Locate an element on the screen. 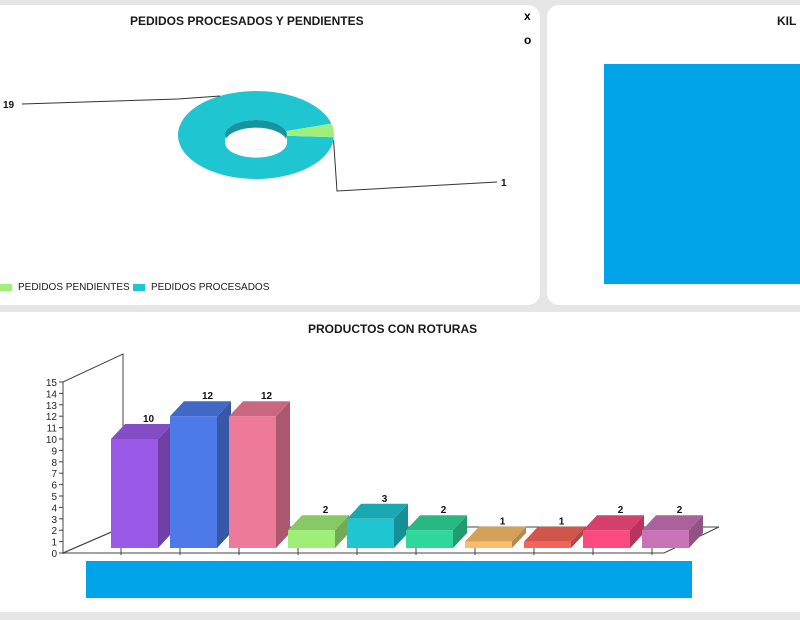 The height and width of the screenshot is (620, 800). legend-label-pendientes: PEDIDOS PENDIENTES is located at coordinates (74, 287).